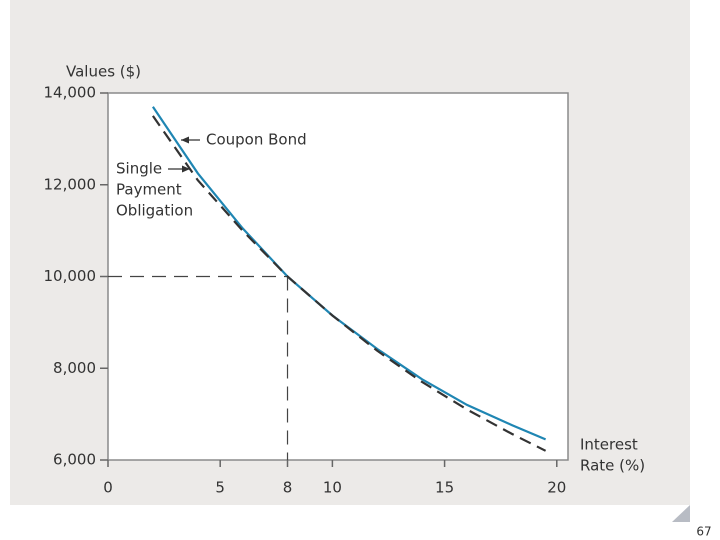 Image resolution: width=720 pixels, height=540 pixels. I want to click on annotation: Payment, so click(149, 190).